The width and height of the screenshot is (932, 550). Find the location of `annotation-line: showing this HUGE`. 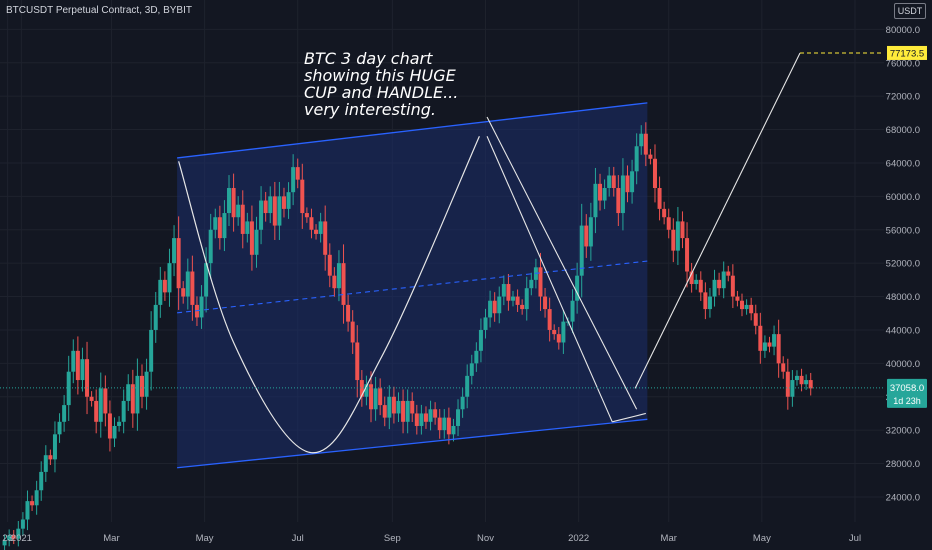

annotation-line: showing this HUGE is located at coordinates (380, 75).